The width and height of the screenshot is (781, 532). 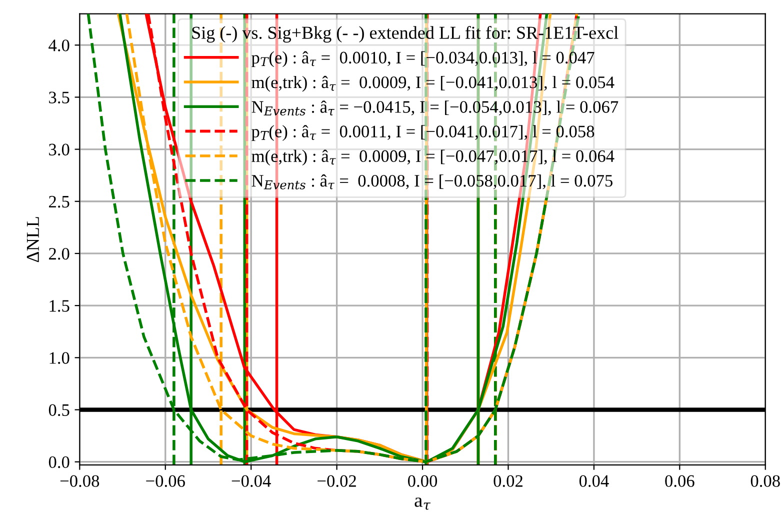 What do you see at coordinates (60, 358) in the screenshot?
I see `y-tick-label: 1.0` at bounding box center [60, 358].